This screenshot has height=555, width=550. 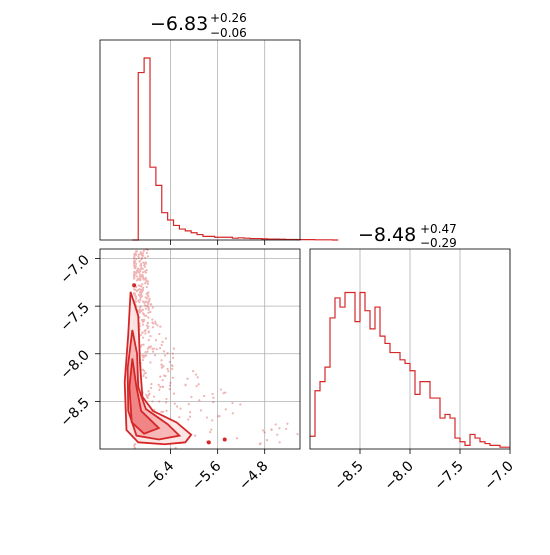 I want to click on hist-x-title: −6.83, so click(x=179, y=24).